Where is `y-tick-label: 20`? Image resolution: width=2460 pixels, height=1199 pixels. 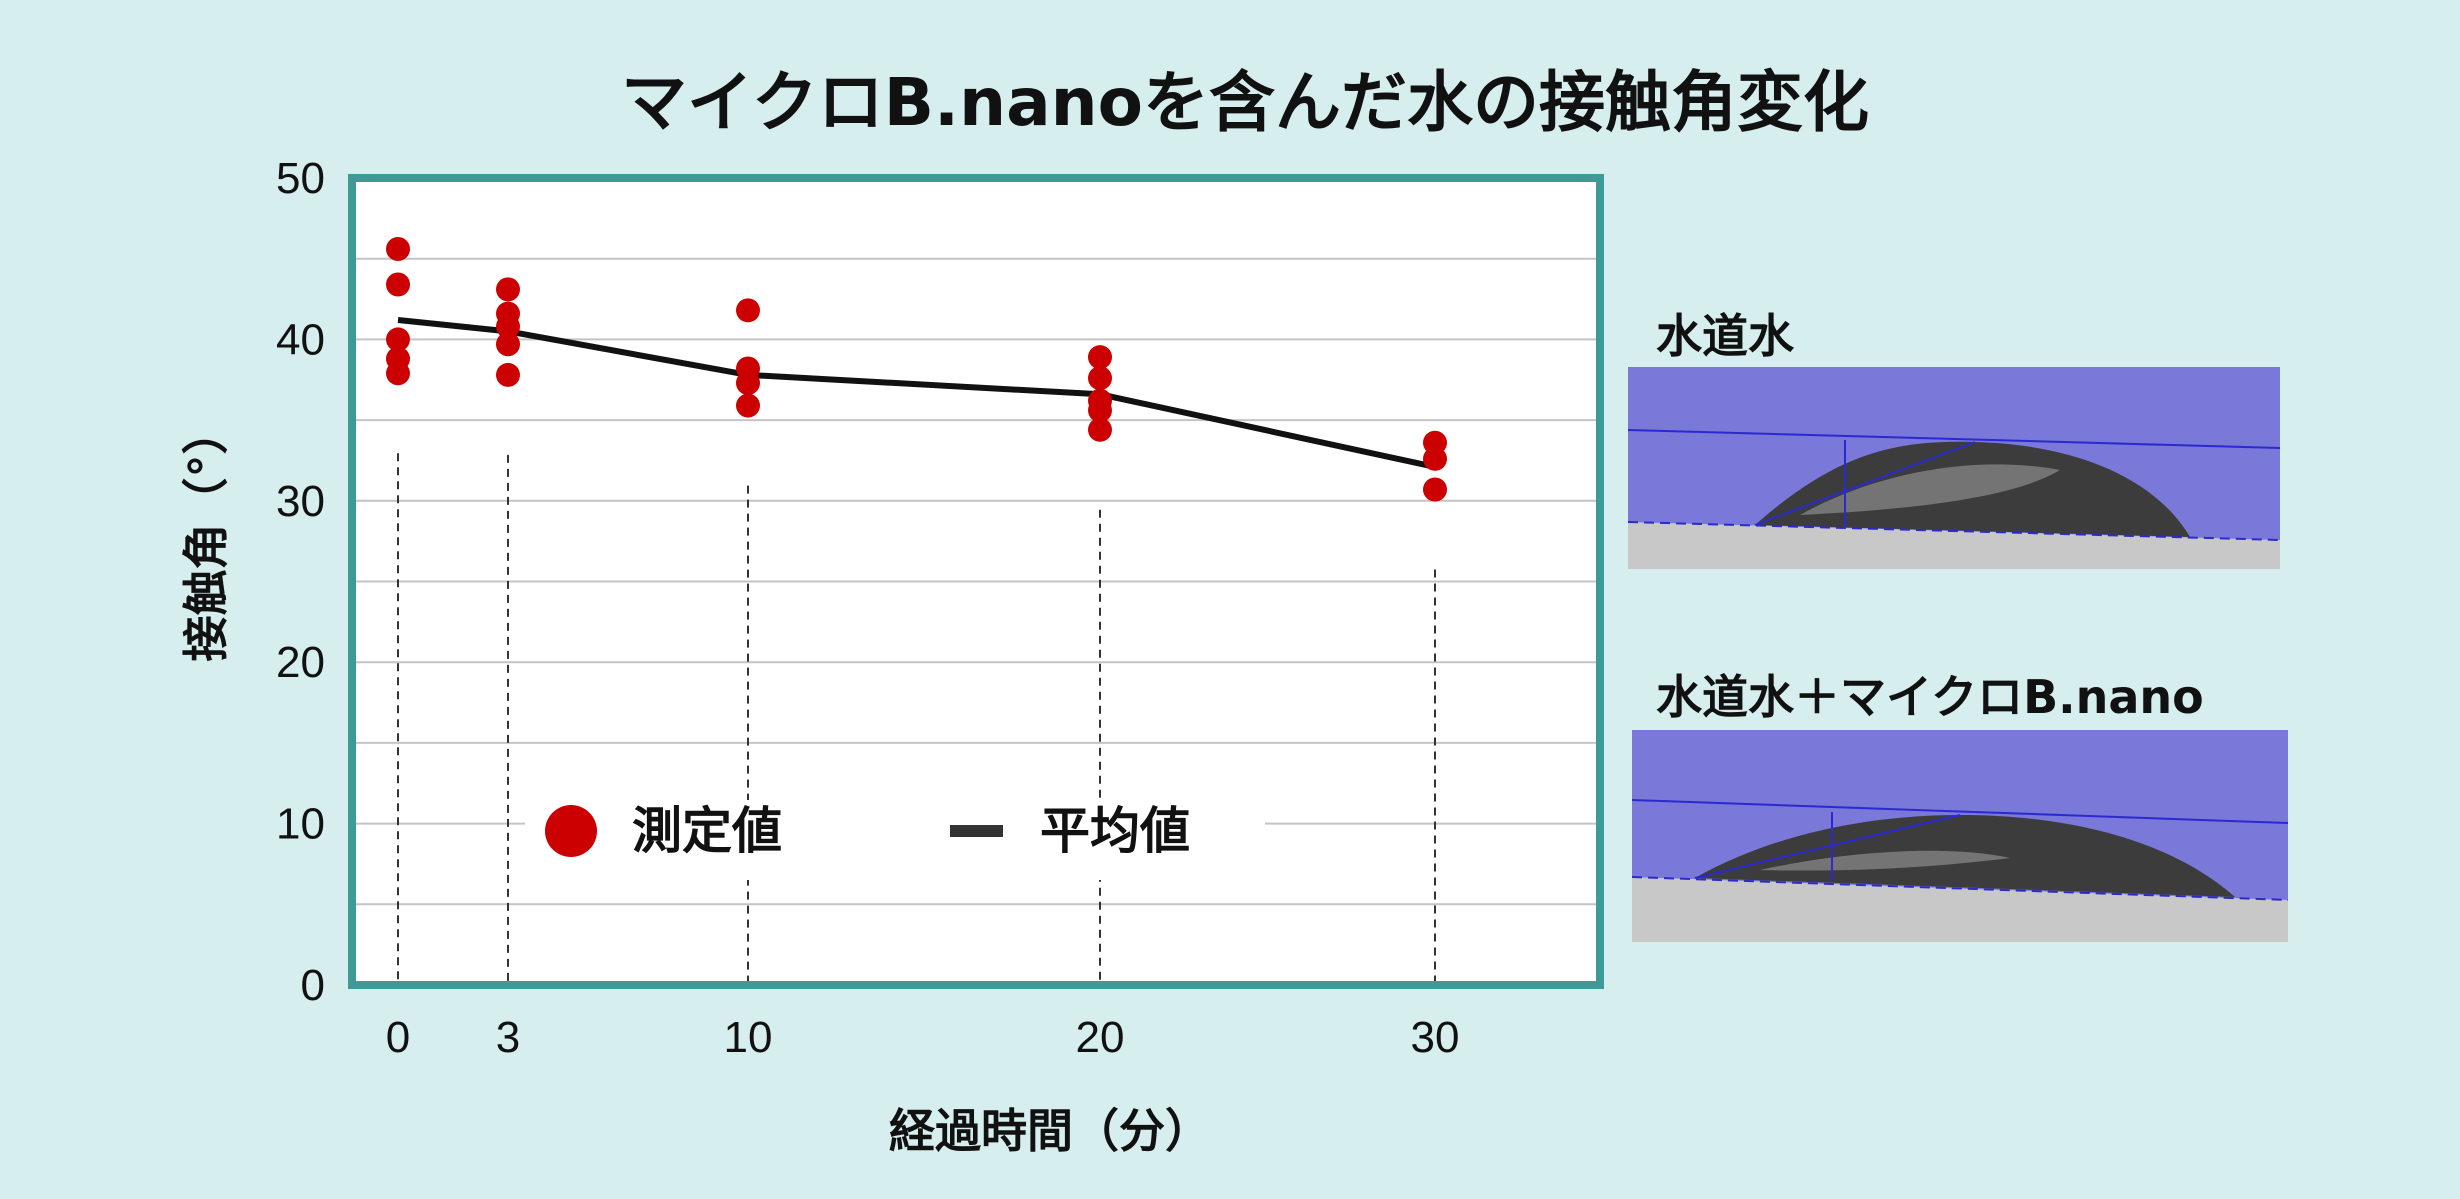 y-tick-label: 20 is located at coordinates (300, 662).